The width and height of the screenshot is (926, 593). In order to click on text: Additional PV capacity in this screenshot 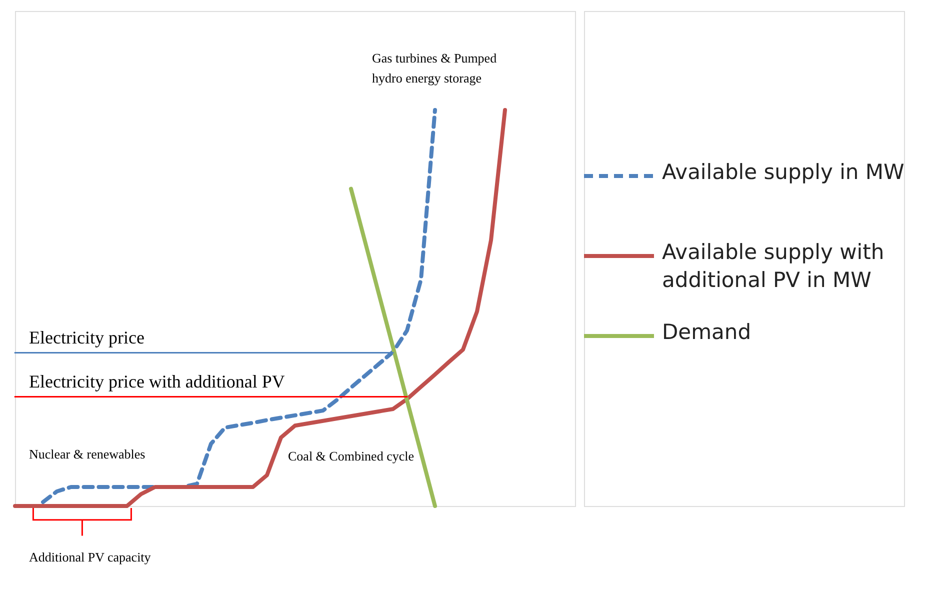, I will do `click(90, 556)`.